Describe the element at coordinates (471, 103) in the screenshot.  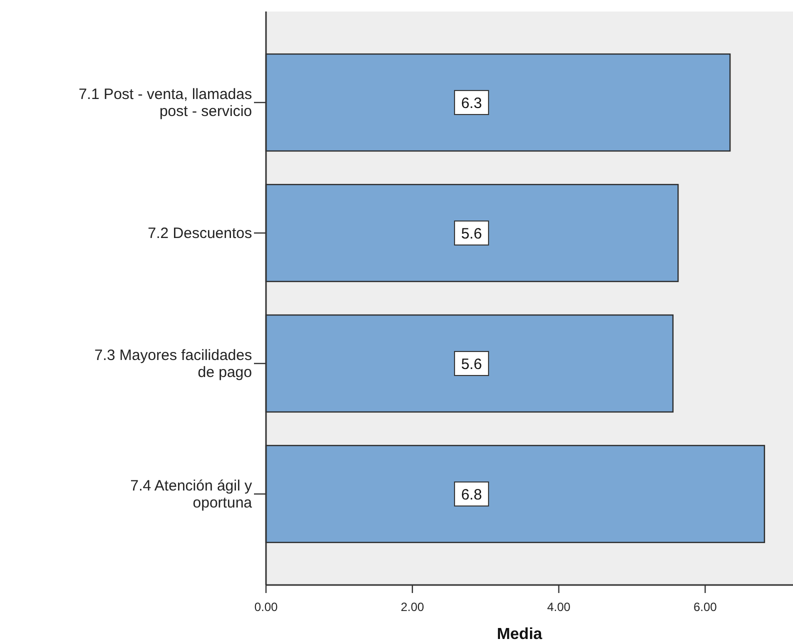
I see `data-label: 6.3` at that location.